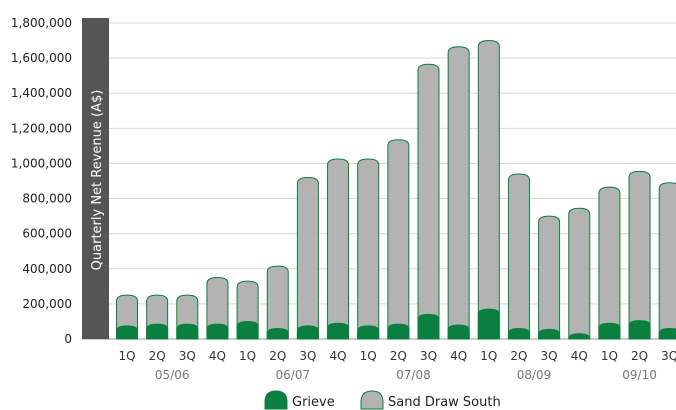 This screenshot has width=676, height=410. Describe the element at coordinates (172, 375) in the screenshot. I see `x-group-label: 05/06` at that location.